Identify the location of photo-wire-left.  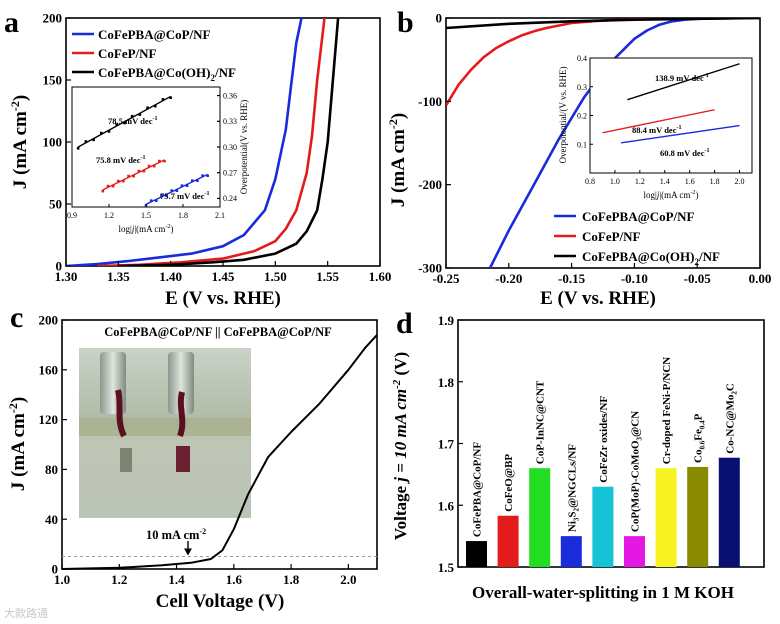
(121, 413).